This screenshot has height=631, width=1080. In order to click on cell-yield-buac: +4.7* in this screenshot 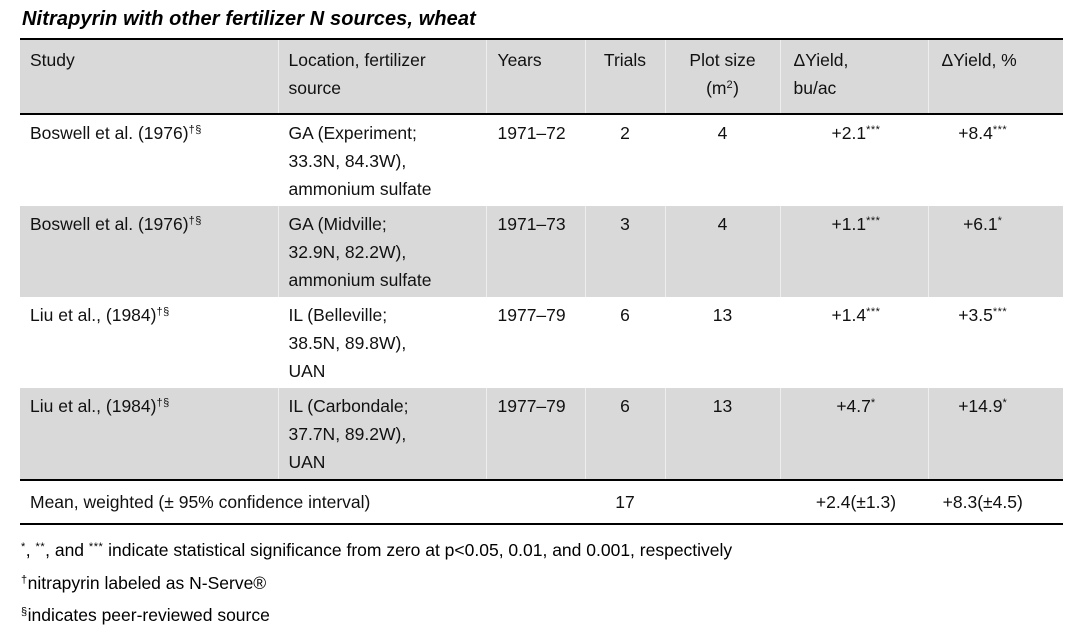, I will do `click(853, 434)`.